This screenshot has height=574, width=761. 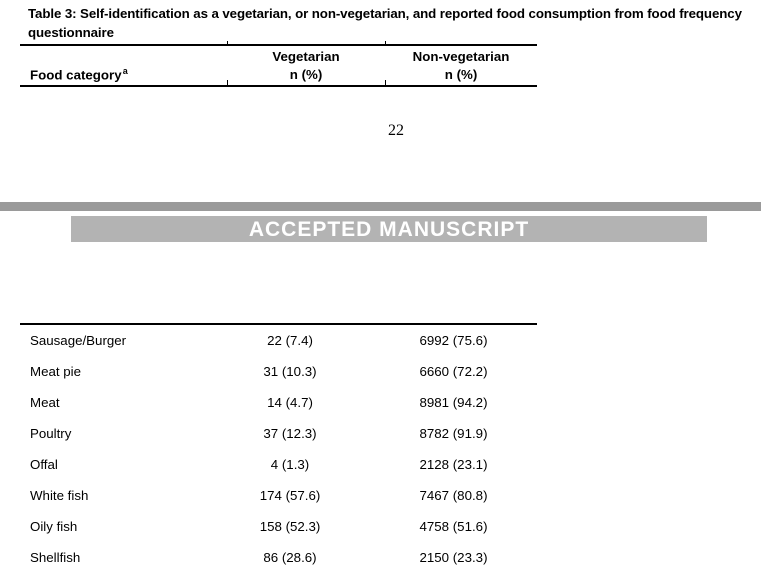 I want to click on table-row: White fish 174 (57.6) 7467 (80.8), so click(x=278, y=495).